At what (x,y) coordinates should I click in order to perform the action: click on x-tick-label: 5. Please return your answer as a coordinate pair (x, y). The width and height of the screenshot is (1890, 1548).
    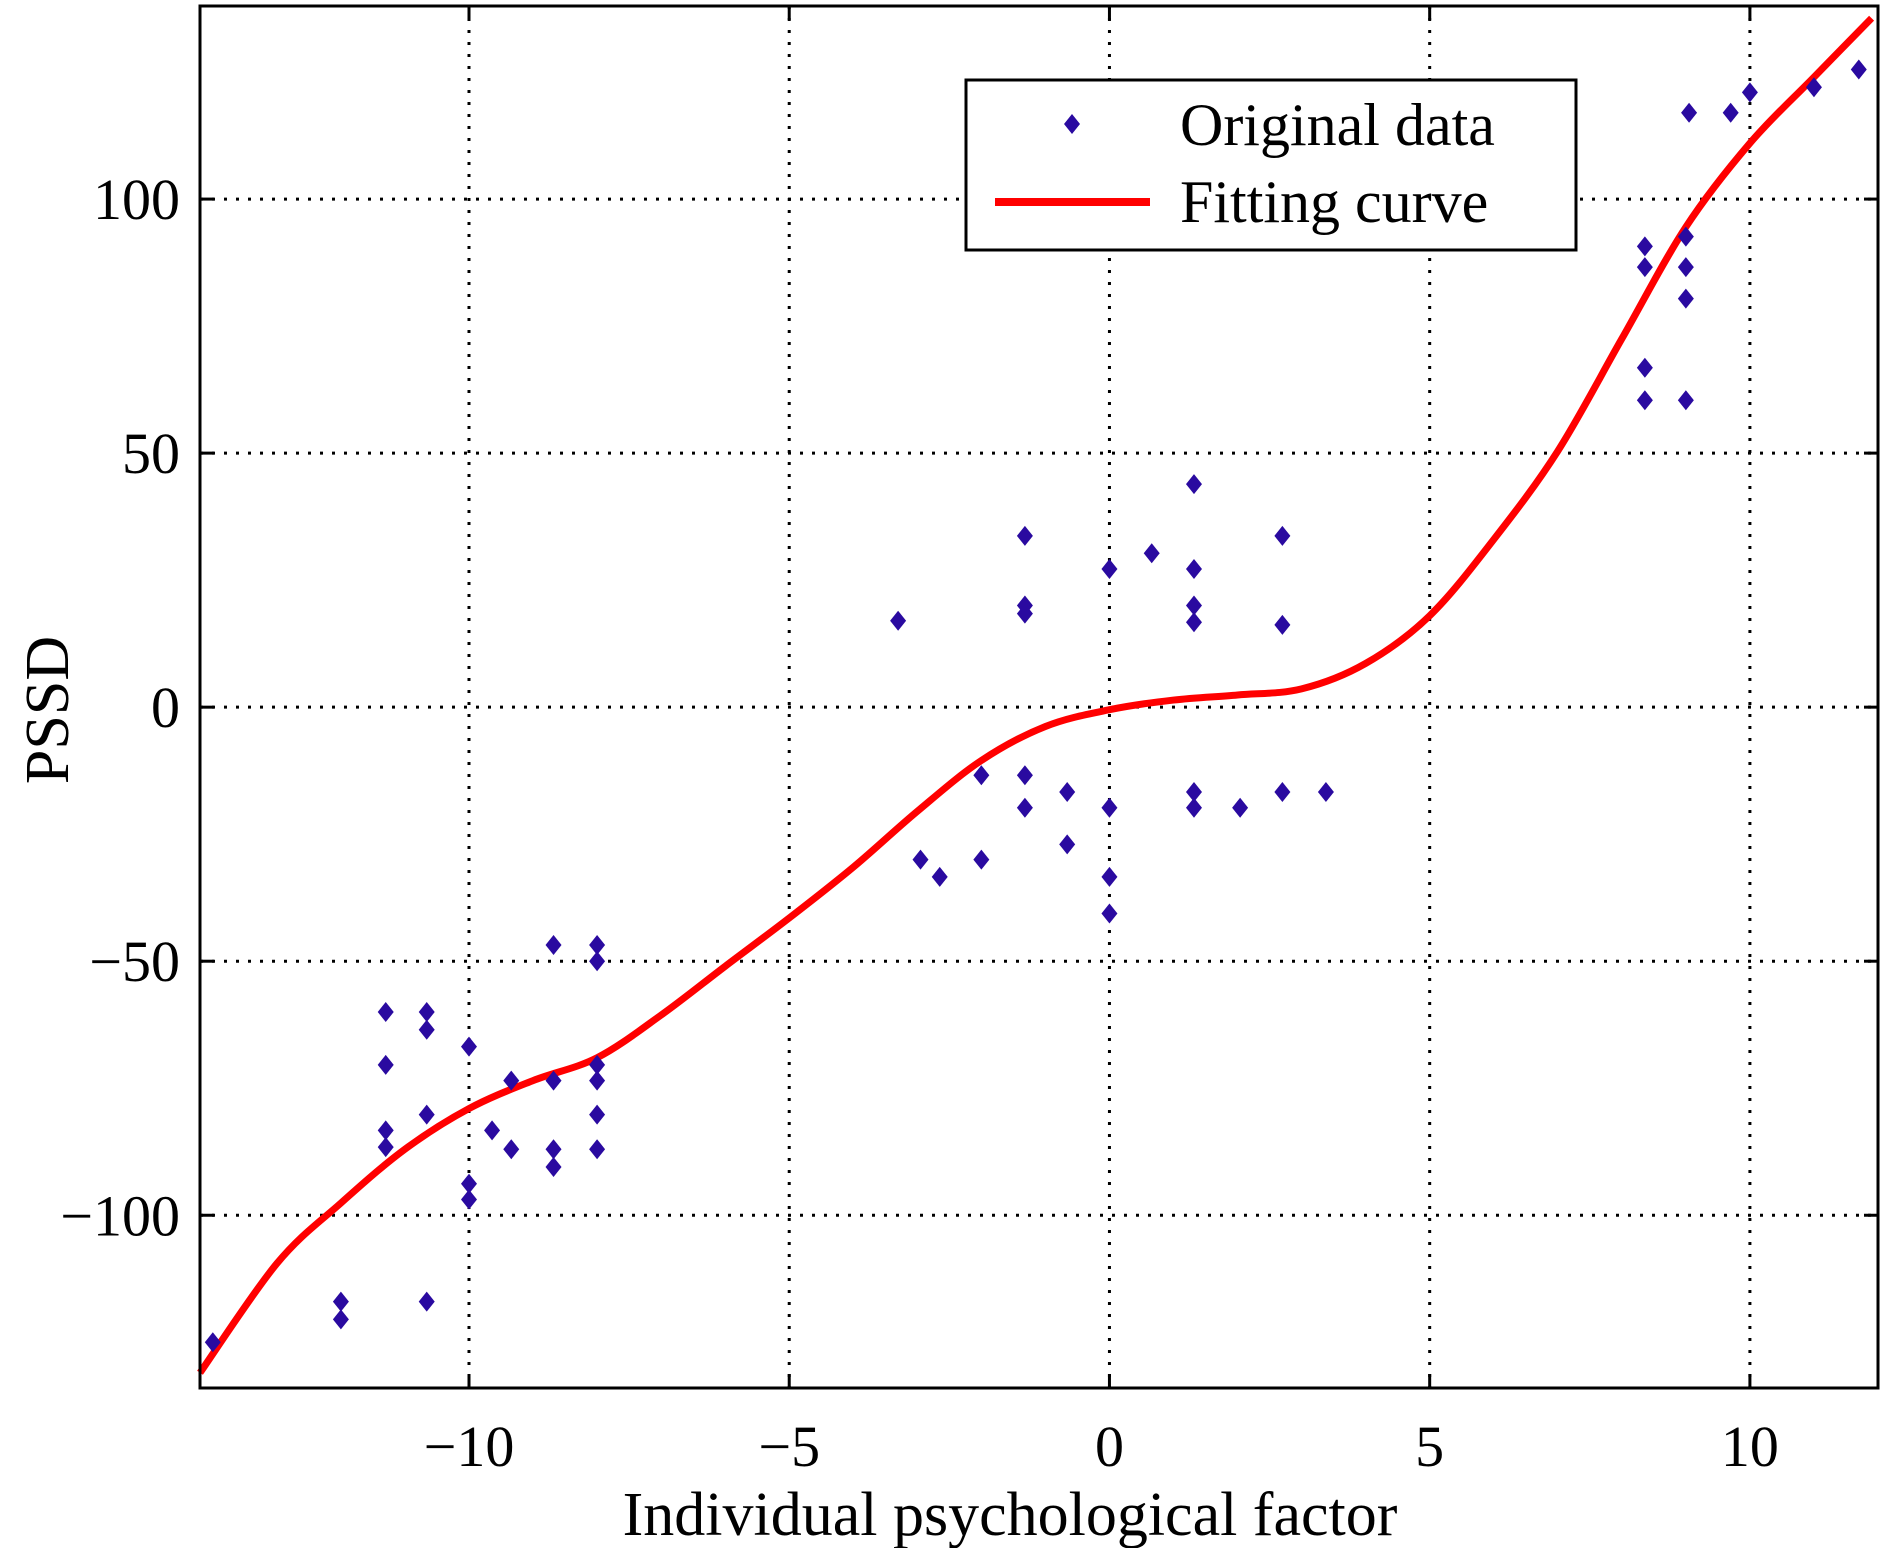
    Looking at the image, I should click on (1429, 1446).